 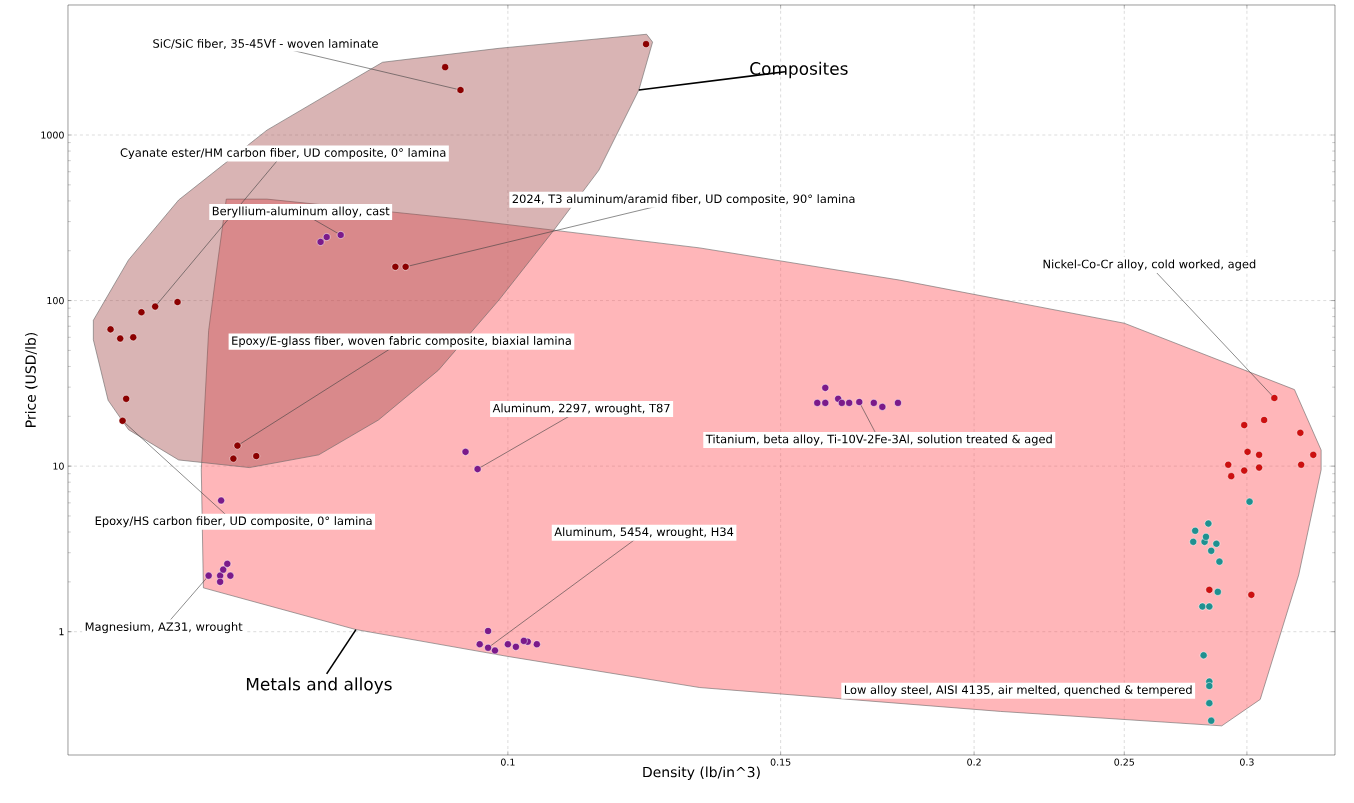 I want to click on annotation: Titanium, beta alloy, Ti-10V-2Fe-3Al, solution treated & aged, so click(x=878, y=440).